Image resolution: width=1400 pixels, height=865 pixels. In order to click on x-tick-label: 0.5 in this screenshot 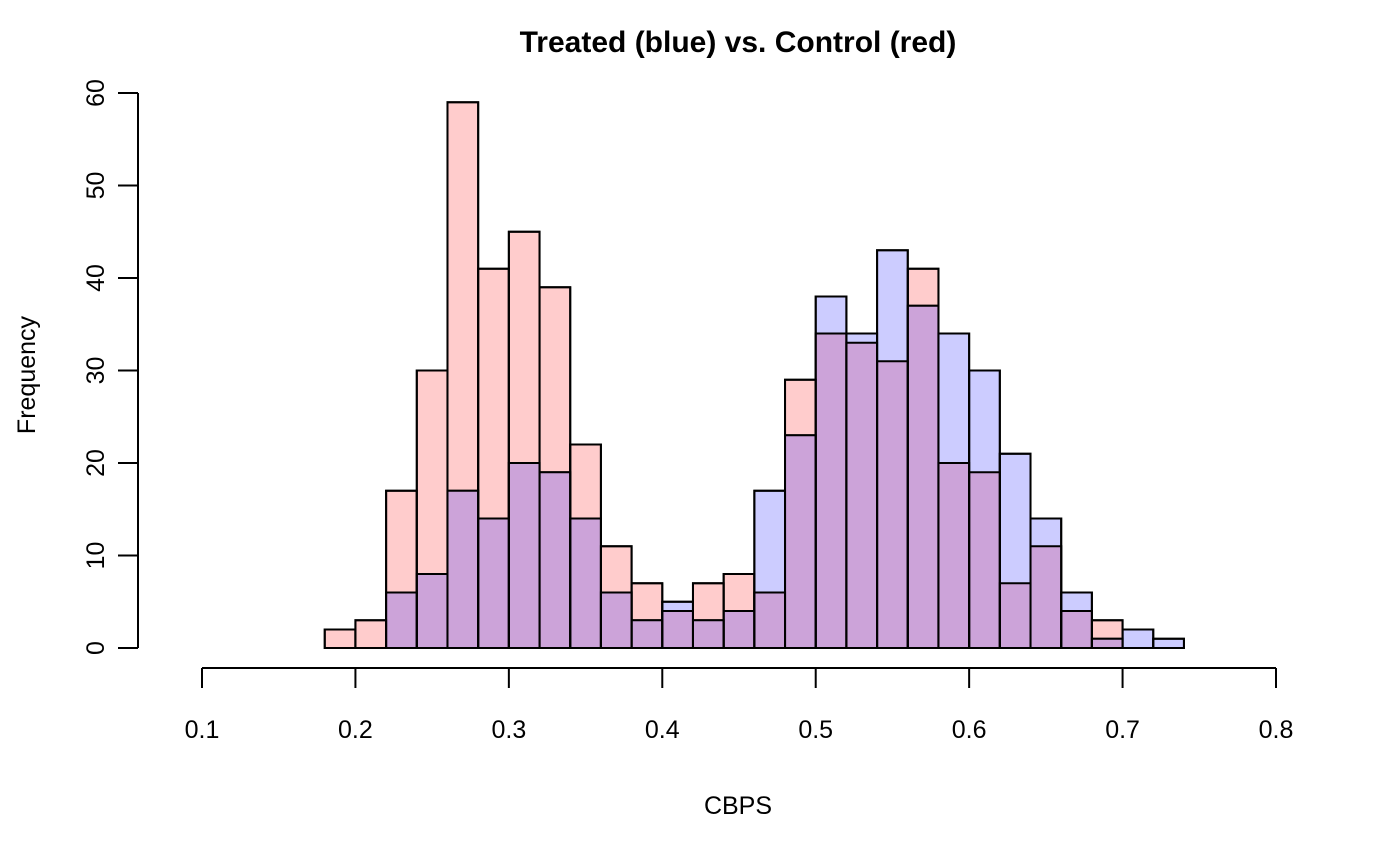, I will do `click(815, 730)`.